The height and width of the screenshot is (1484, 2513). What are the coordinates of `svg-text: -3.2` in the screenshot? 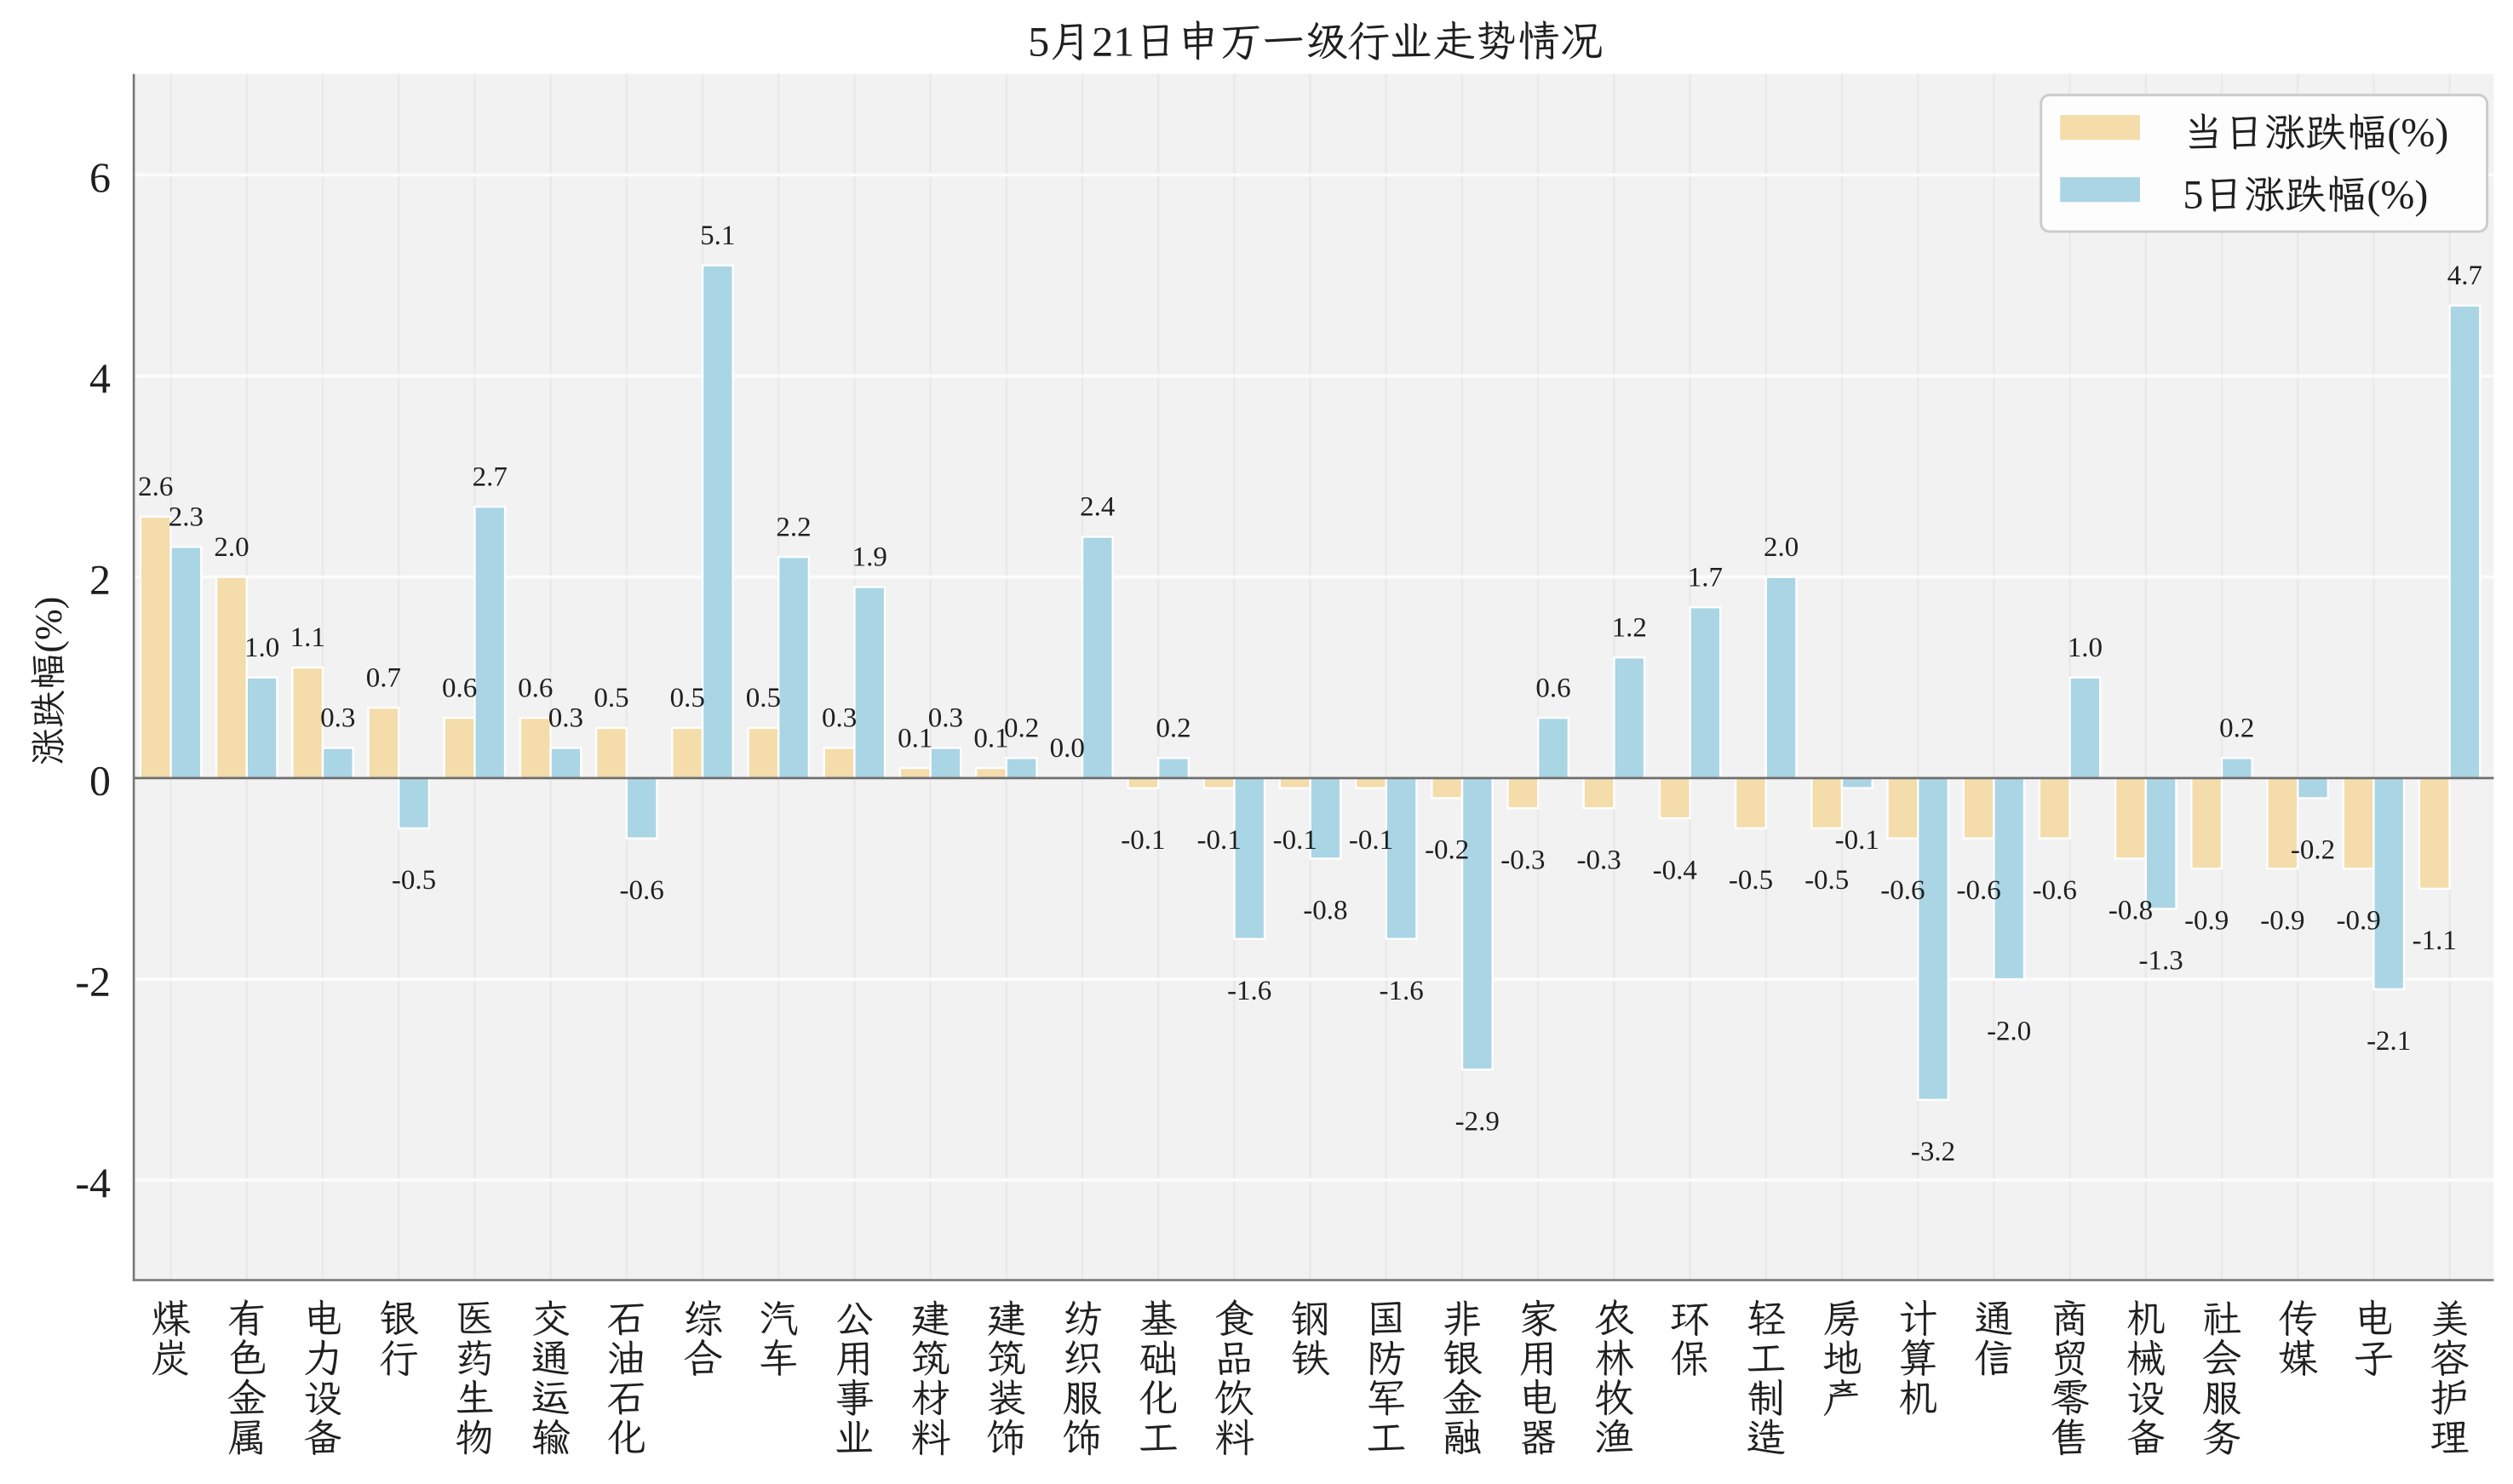 It's located at (1933, 1152).